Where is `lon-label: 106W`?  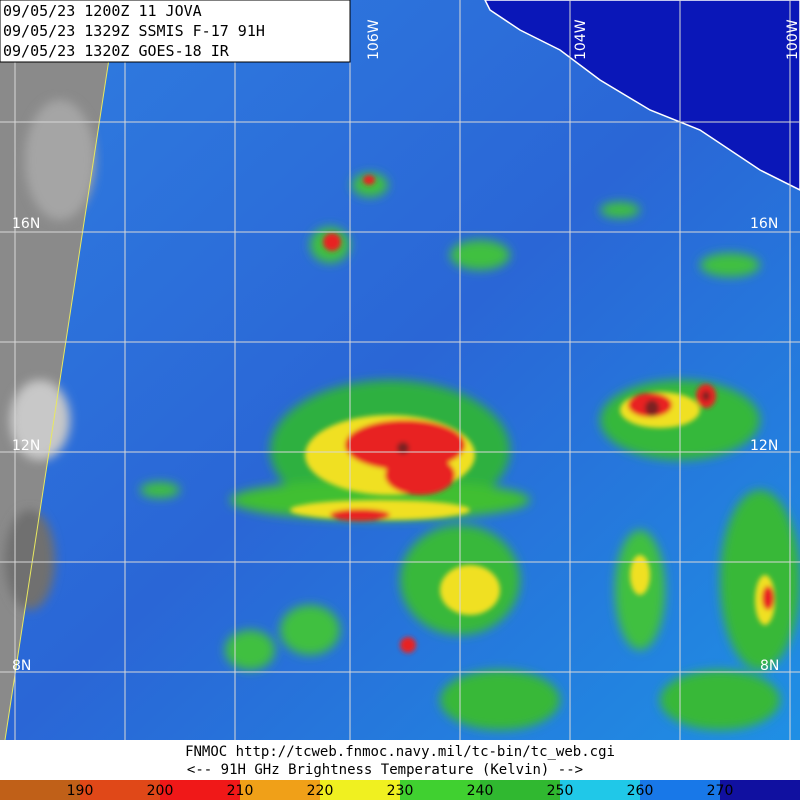
lon-label: 106W is located at coordinates (374, 39).